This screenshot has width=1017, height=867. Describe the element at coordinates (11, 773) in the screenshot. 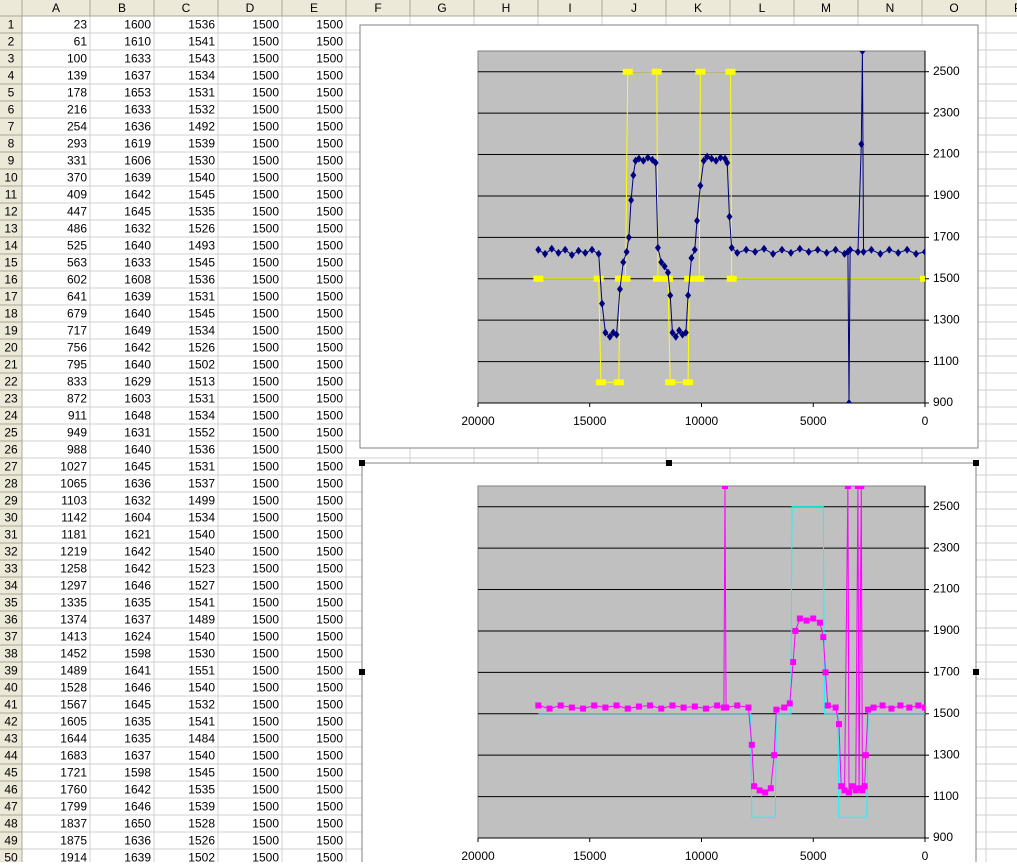

I see `row-header: 45` at that location.